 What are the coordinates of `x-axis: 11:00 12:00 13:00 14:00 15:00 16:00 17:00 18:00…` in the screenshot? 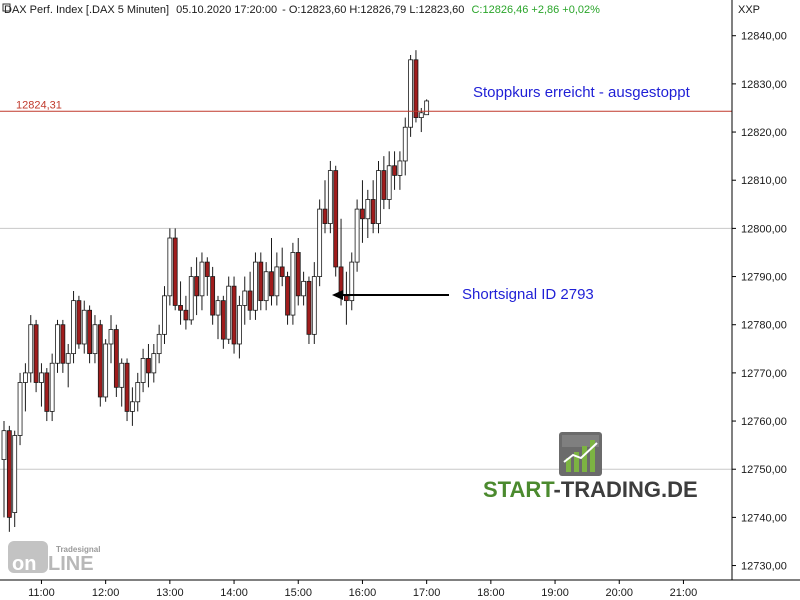 It's located at (362, 589).